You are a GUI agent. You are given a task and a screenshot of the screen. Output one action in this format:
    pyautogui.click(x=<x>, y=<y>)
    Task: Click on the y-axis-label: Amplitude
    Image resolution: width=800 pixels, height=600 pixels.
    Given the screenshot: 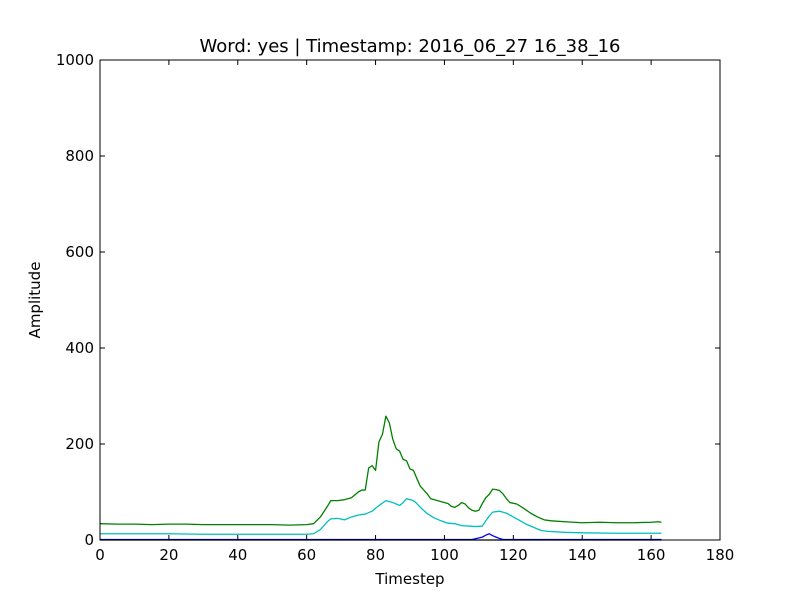 What is the action you would take?
    pyautogui.click(x=35, y=300)
    